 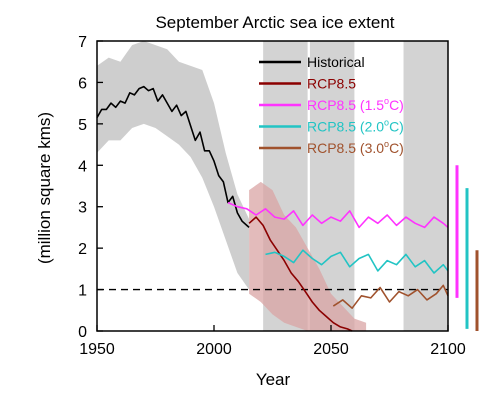 What do you see at coordinates (273, 379) in the screenshot?
I see `x-axis-label: Year` at bounding box center [273, 379].